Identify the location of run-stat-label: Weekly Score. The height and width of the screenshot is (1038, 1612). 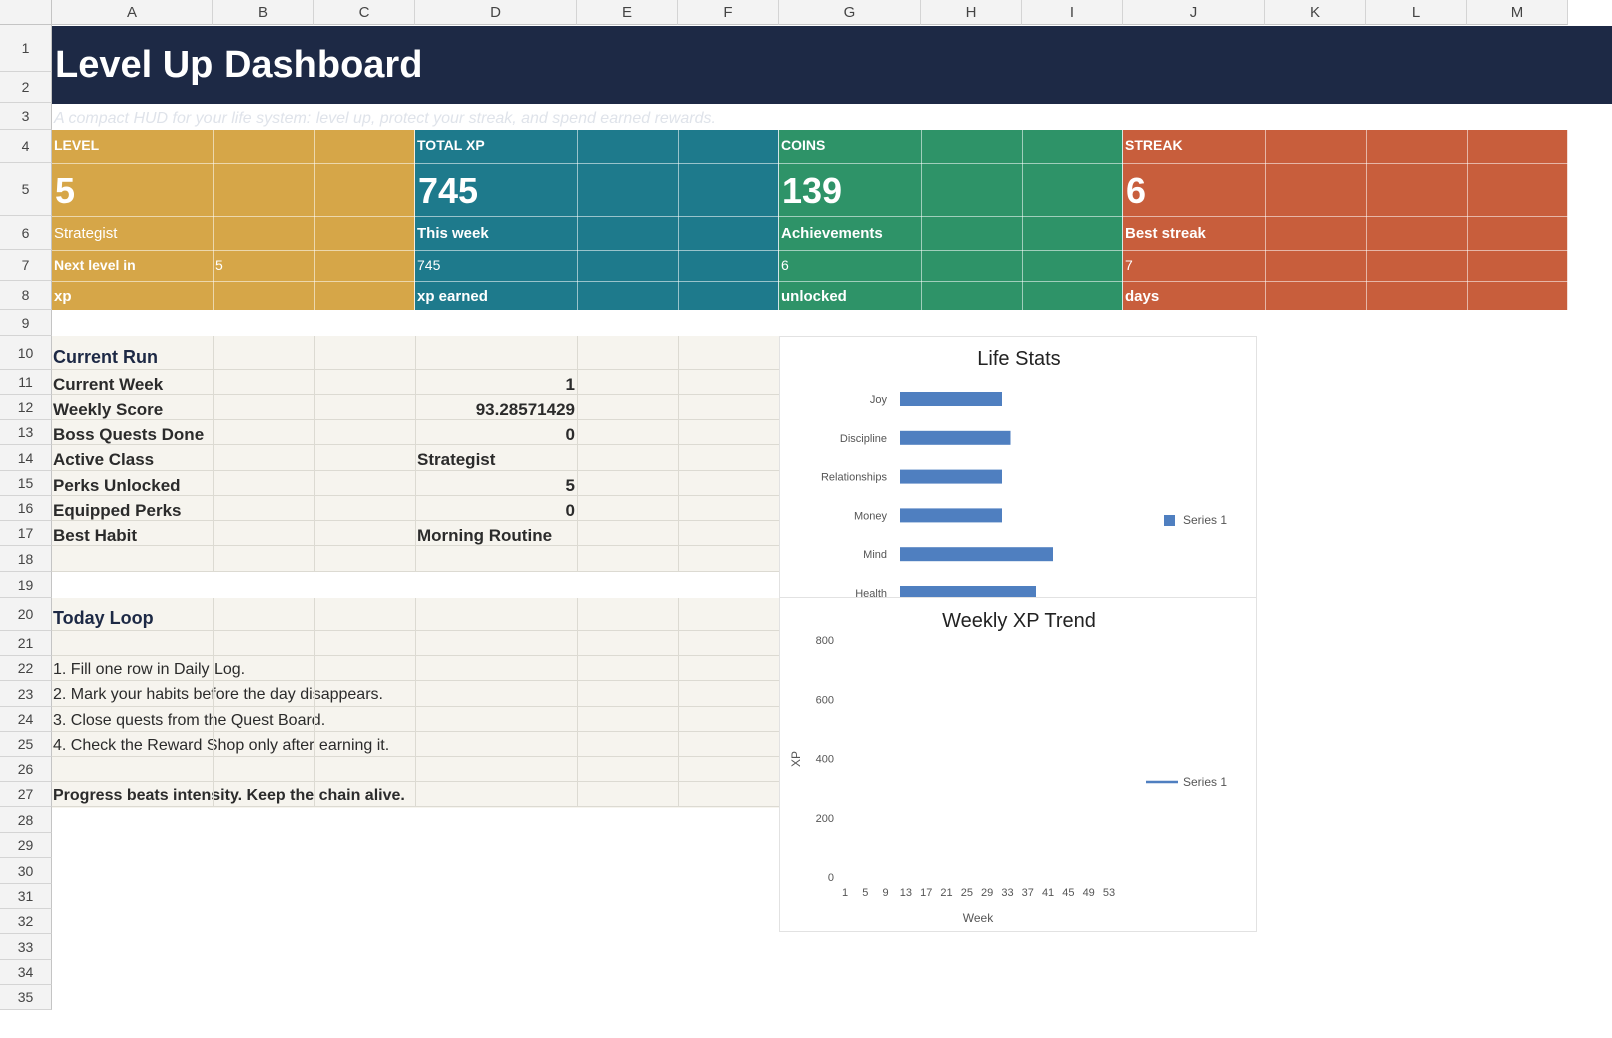
(108, 409).